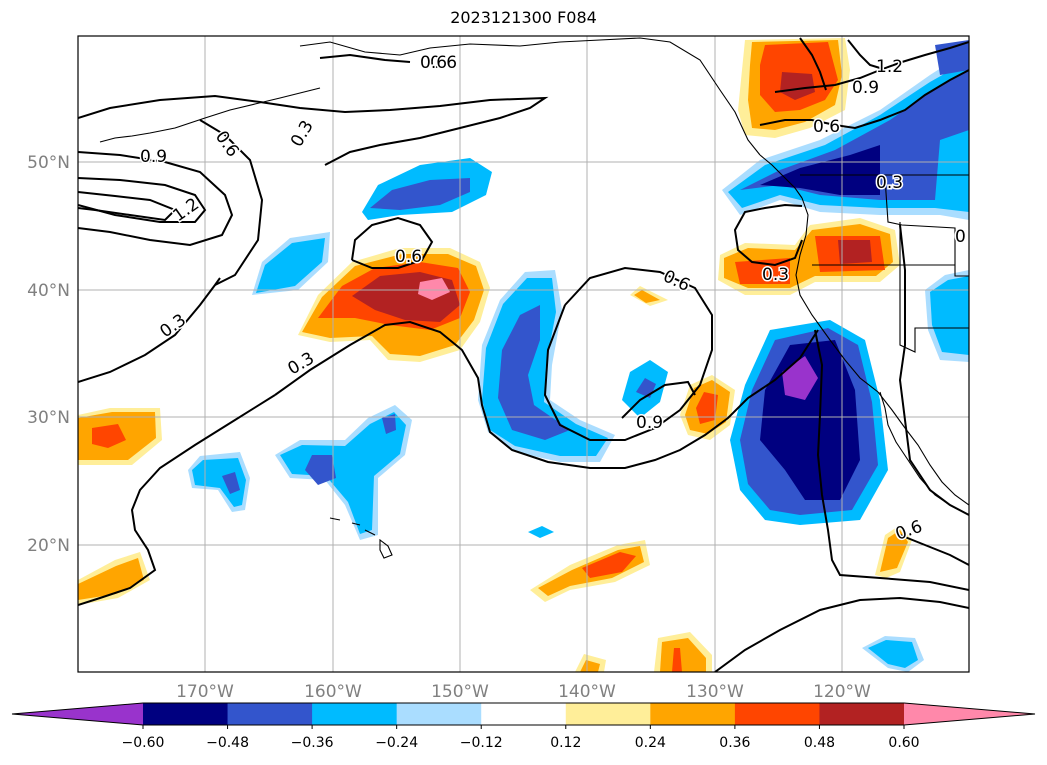 Image resolution: width=1047 pixels, height=765 pixels. Describe the element at coordinates (77, 714) in the screenshot. I see `colorbar-extend-low` at that location.